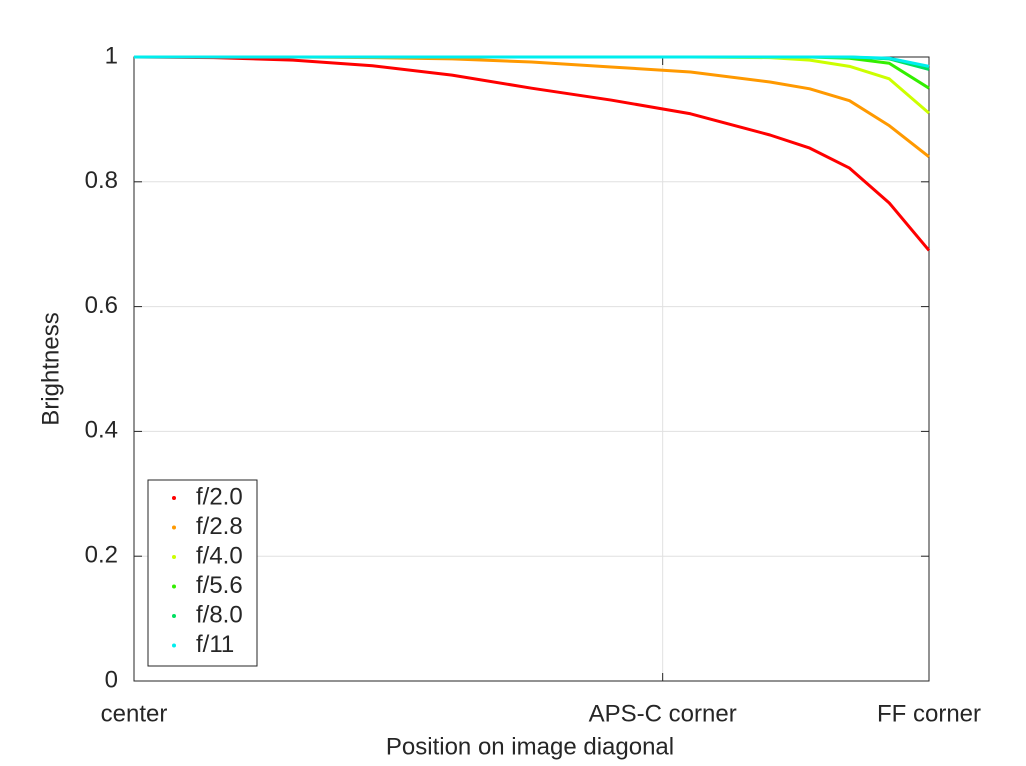 The height and width of the screenshot is (766, 1026). I want to click on legend-label: f/11, so click(215, 644).